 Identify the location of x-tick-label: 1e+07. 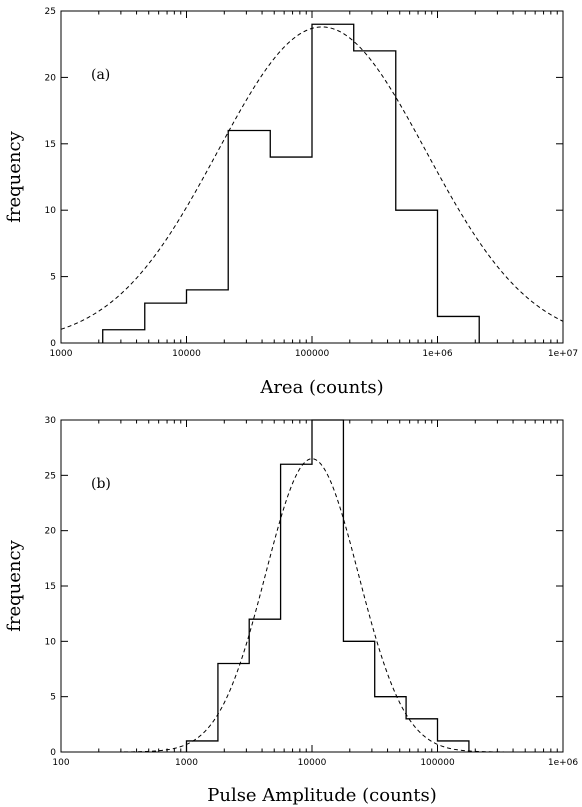
(563, 354).